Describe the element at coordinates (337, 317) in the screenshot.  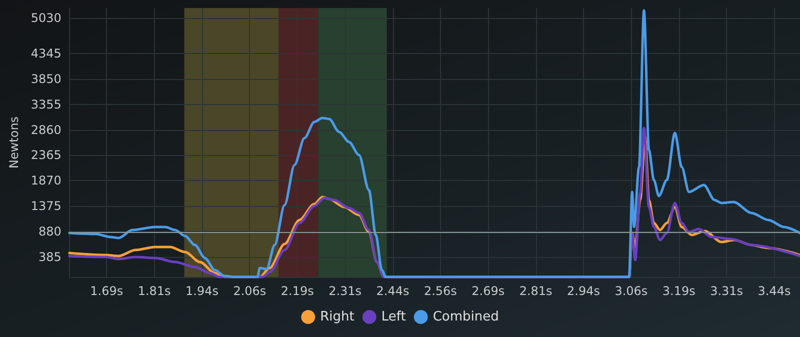
I see `legend-label: Right` at that location.